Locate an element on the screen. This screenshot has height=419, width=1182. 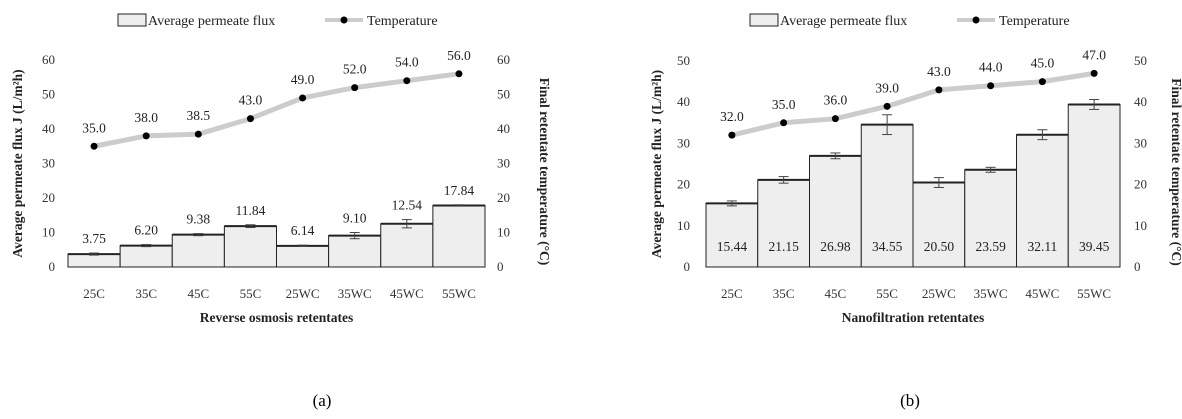
y-tick-right: 0 is located at coordinates (1137, 266).